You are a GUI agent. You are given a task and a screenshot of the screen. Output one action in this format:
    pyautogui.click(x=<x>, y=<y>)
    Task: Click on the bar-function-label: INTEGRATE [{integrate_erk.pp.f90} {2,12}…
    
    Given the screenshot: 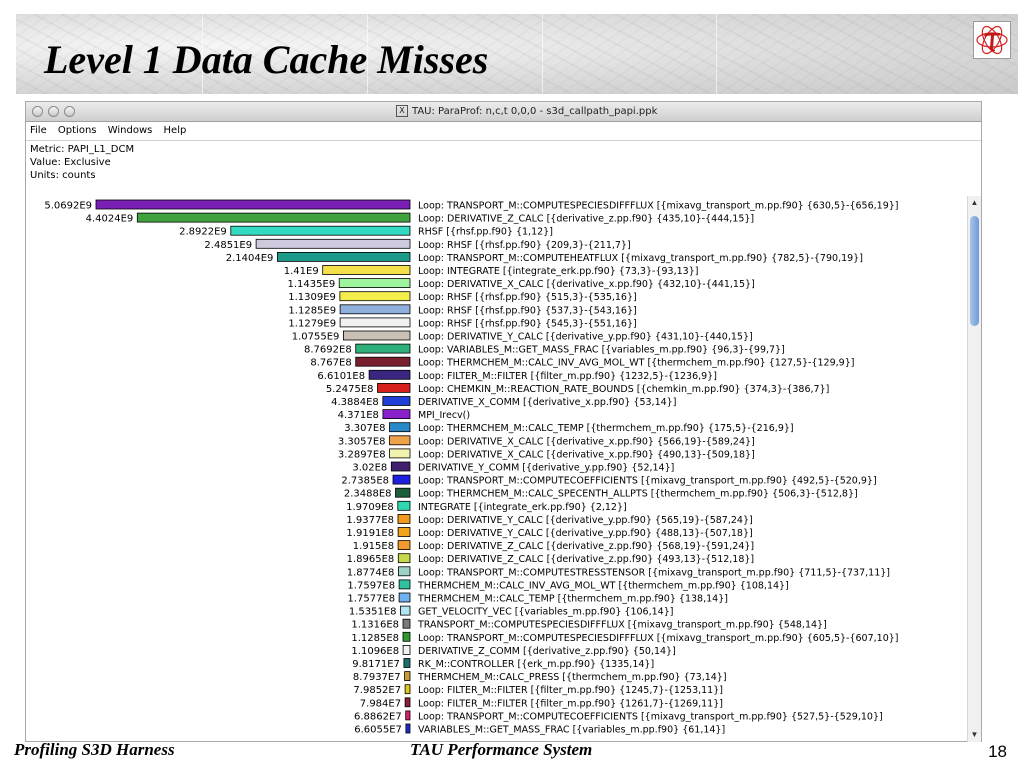 What is the action you would take?
    pyautogui.click(x=522, y=507)
    